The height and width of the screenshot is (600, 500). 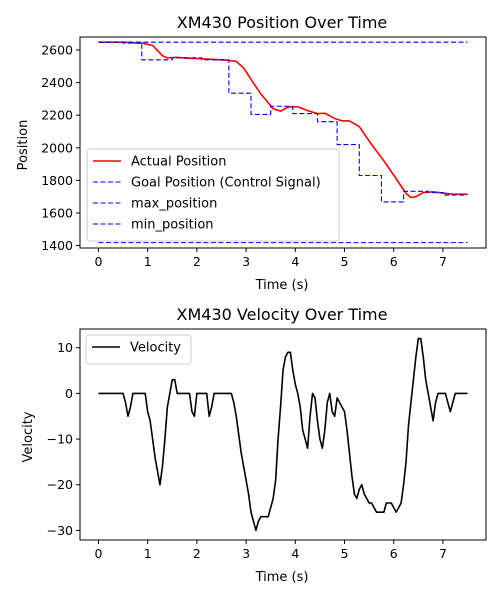 I want to click on position-legend-box, so click(x=213, y=195).